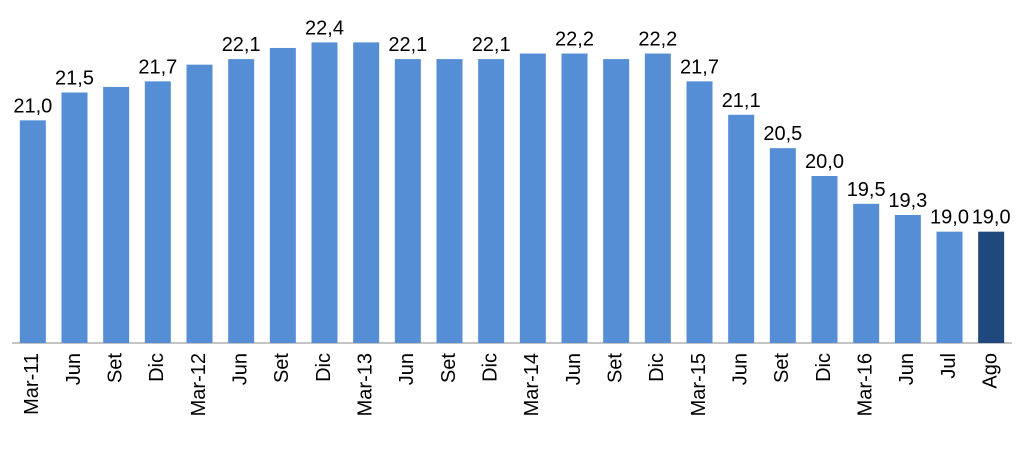 This screenshot has width=1022, height=452. I want to click on x-tick-label: Jul, so click(949, 366).